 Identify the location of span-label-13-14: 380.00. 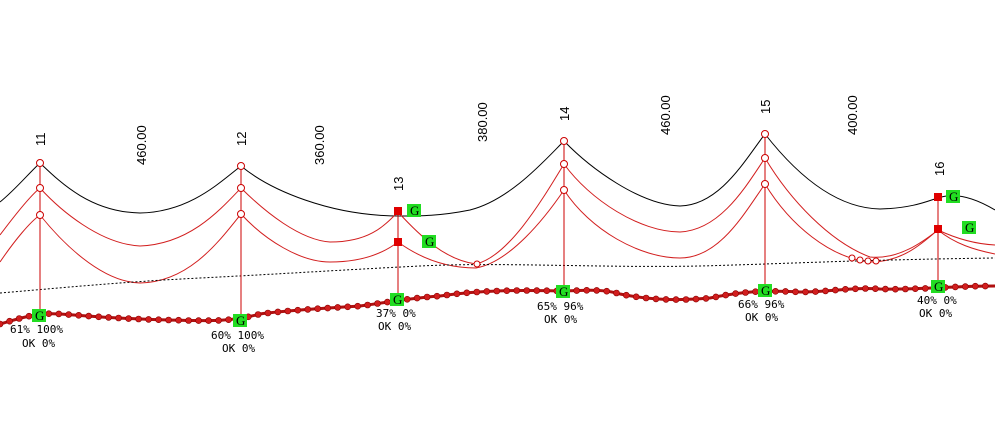
(482, 122).